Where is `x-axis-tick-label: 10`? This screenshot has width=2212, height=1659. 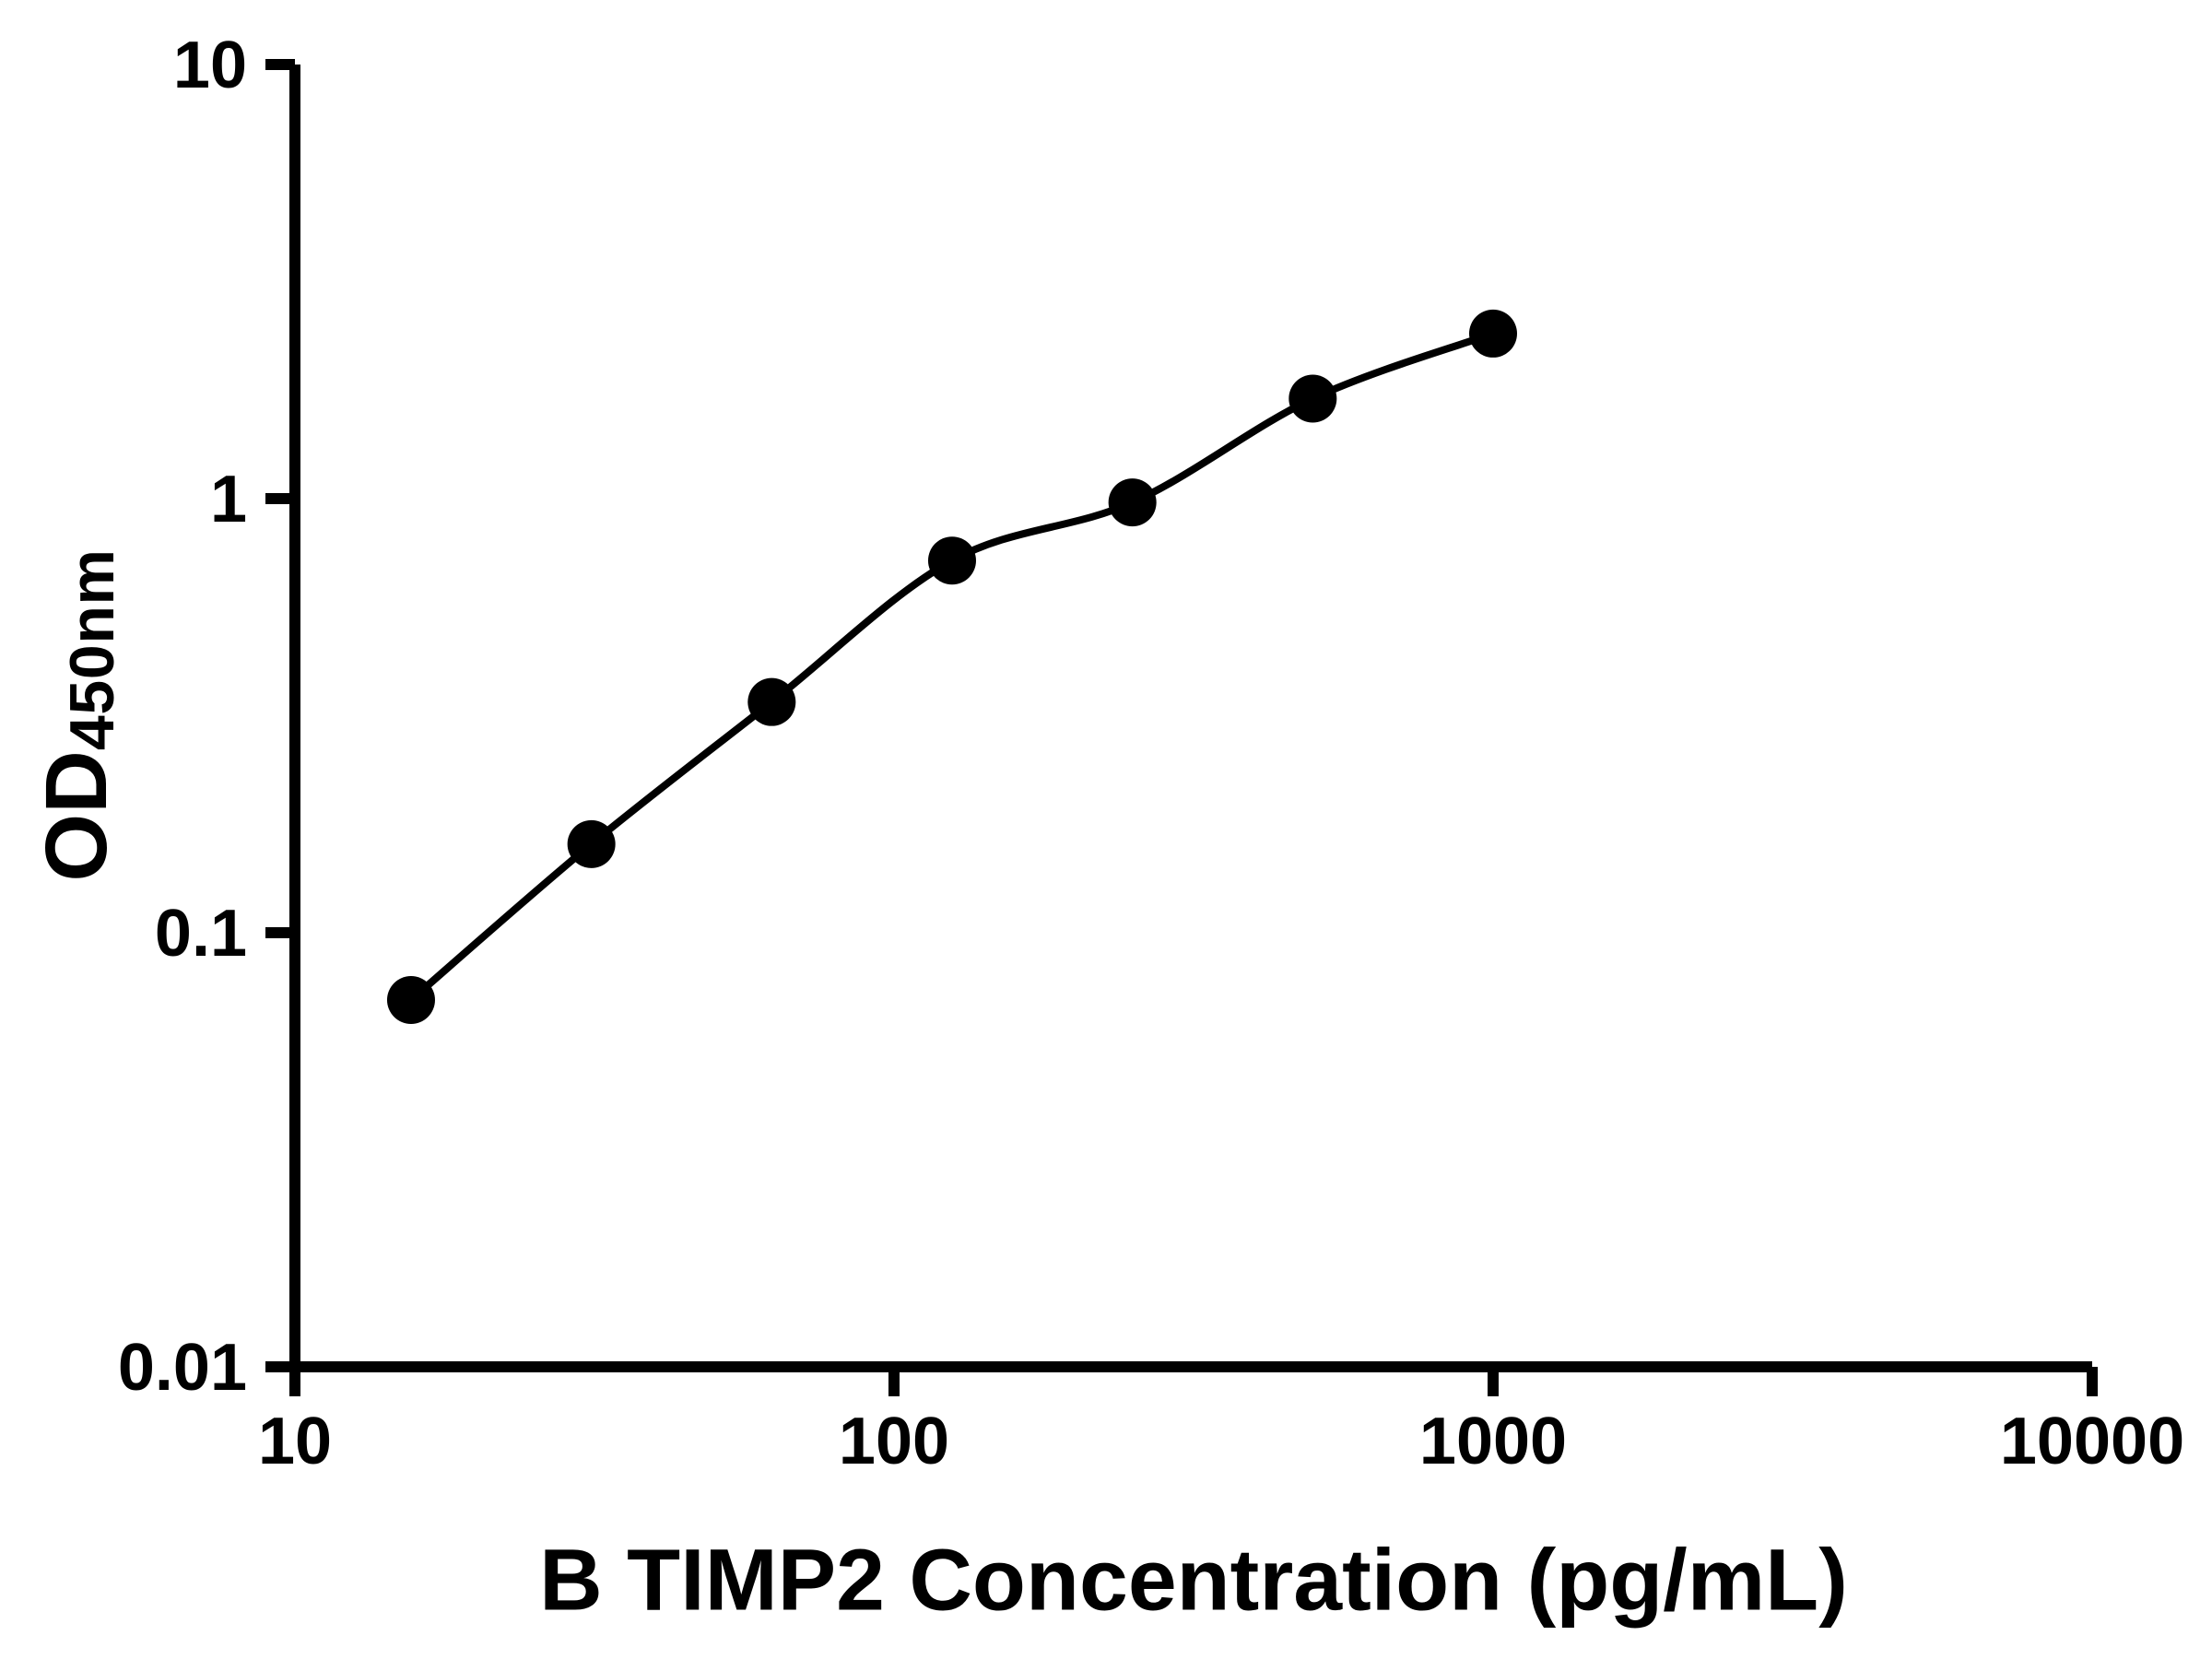
x-axis-tick-label: 10 is located at coordinates (295, 1441).